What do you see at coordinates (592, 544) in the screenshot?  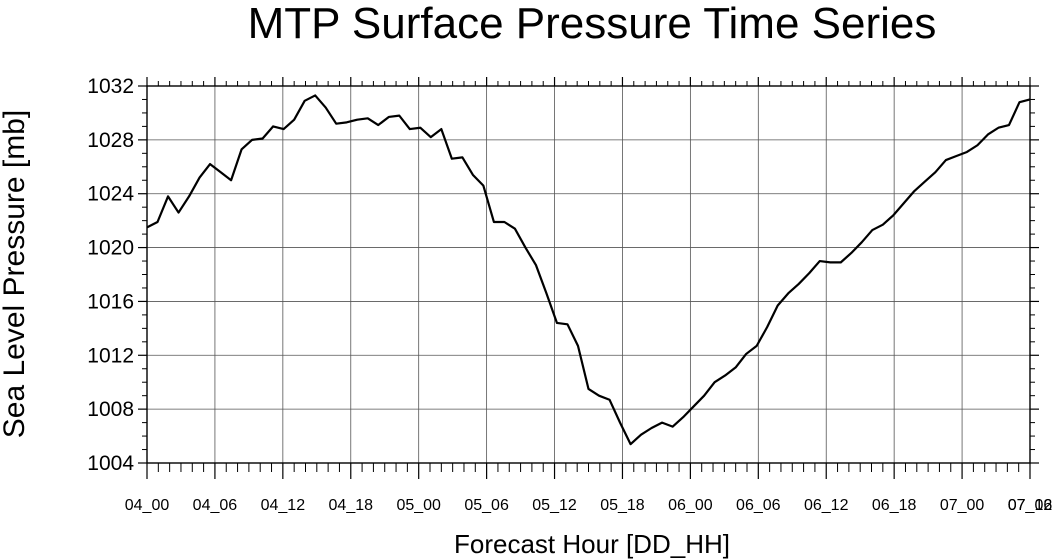 I see `x-axis-label: Forecast Hour [DD_HH]` at bounding box center [592, 544].